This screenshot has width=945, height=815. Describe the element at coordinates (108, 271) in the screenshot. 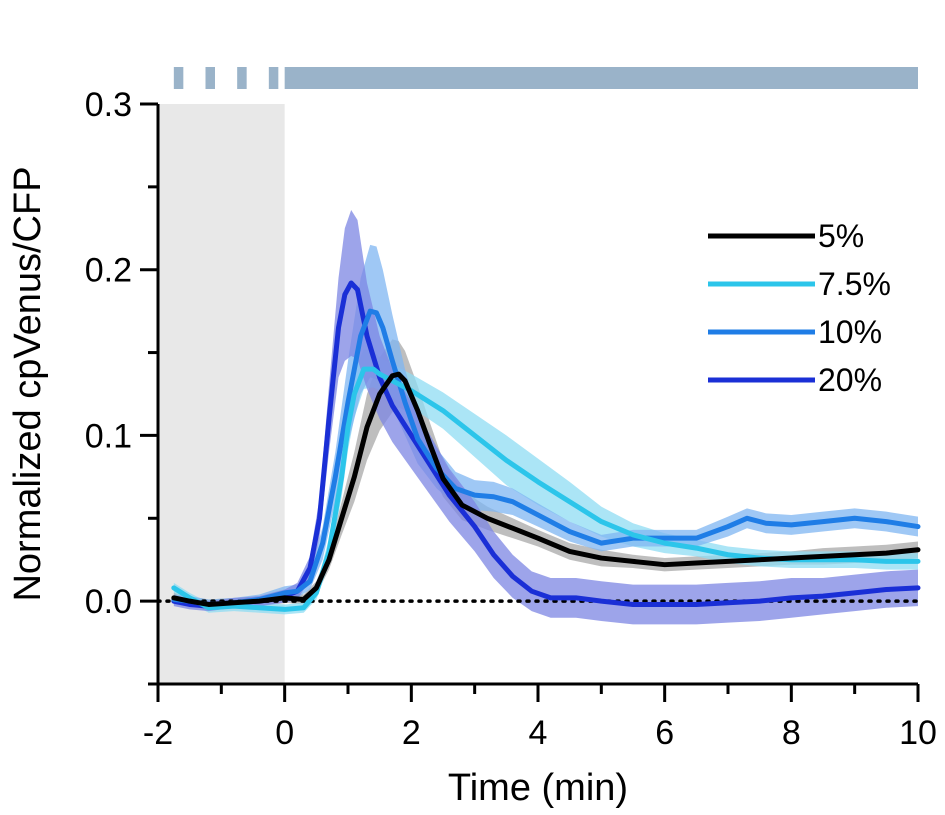

I see `y-tick-label: 0.2` at that location.